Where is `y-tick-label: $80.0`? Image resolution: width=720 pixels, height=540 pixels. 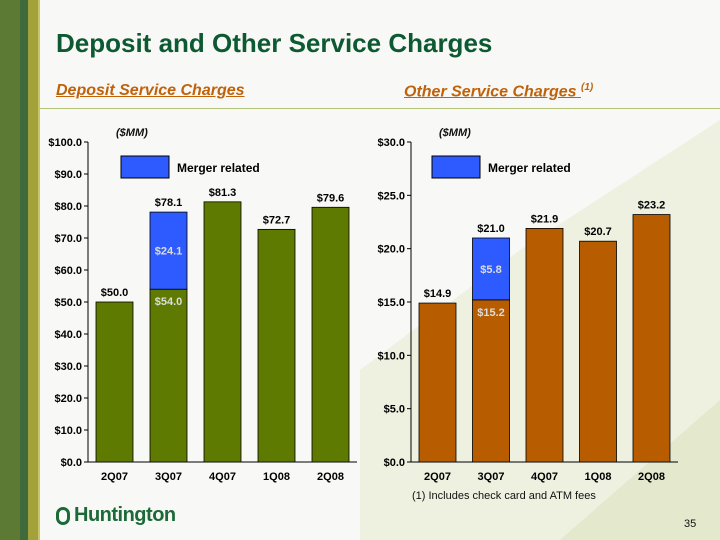 y-tick-label: $80.0 is located at coordinates (68, 207).